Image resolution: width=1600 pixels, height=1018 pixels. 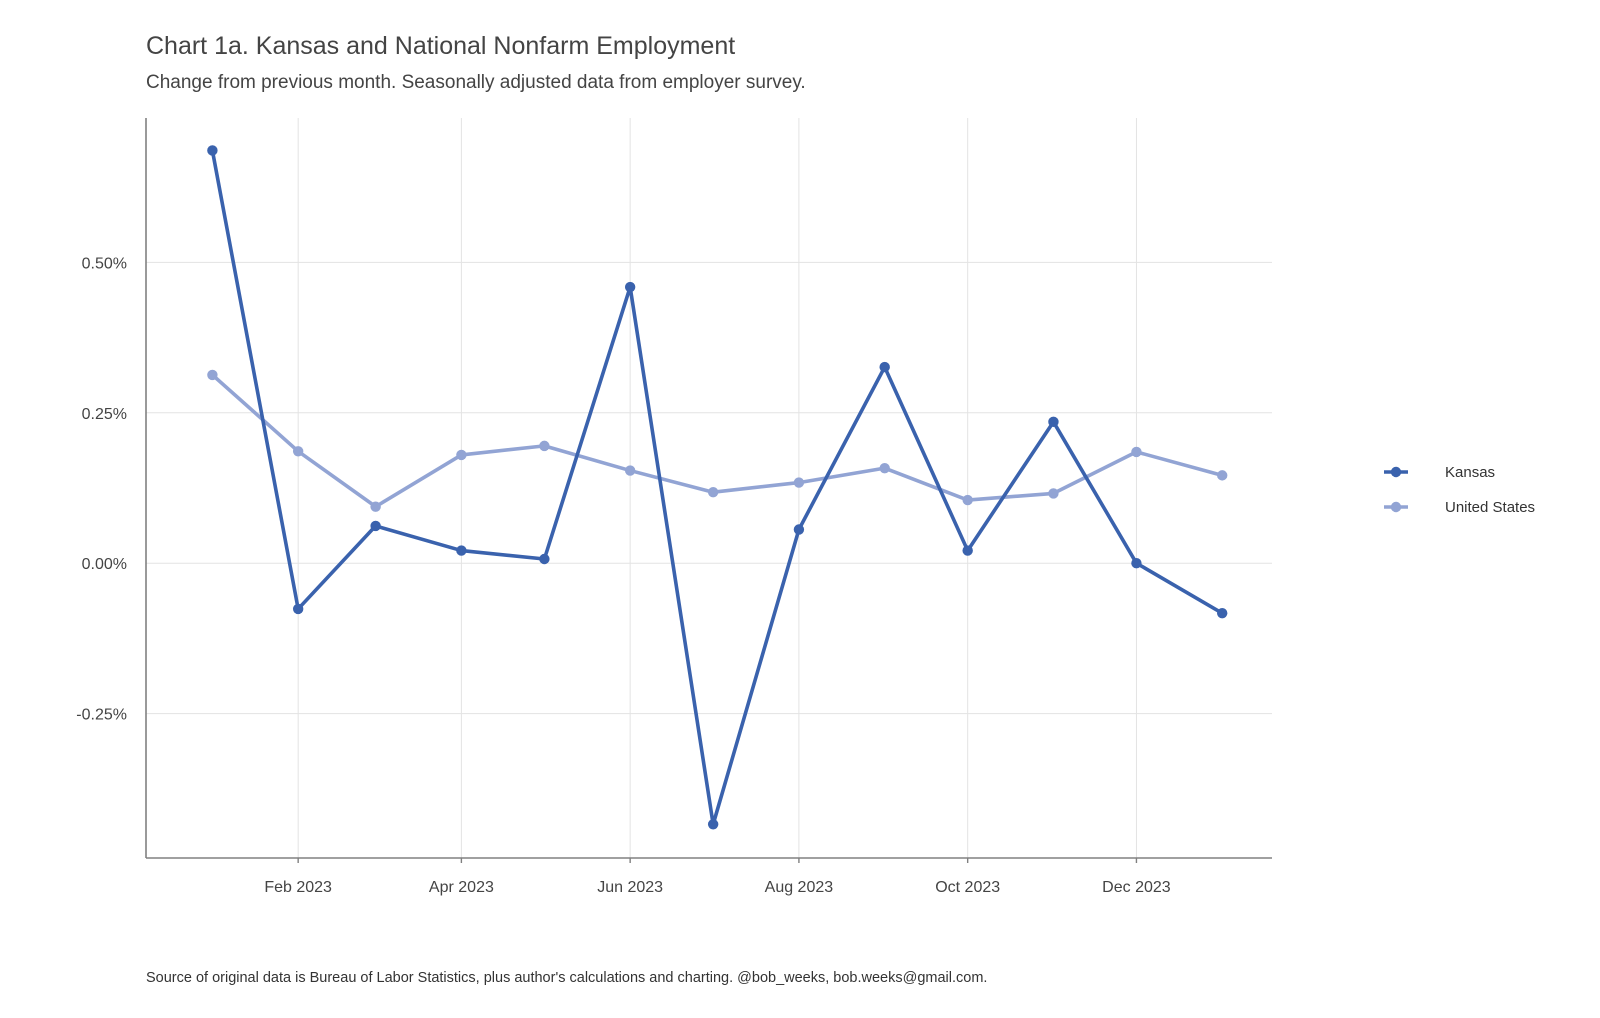 What do you see at coordinates (101, 715) in the screenshot?
I see `y-tick-label: -0.25%` at bounding box center [101, 715].